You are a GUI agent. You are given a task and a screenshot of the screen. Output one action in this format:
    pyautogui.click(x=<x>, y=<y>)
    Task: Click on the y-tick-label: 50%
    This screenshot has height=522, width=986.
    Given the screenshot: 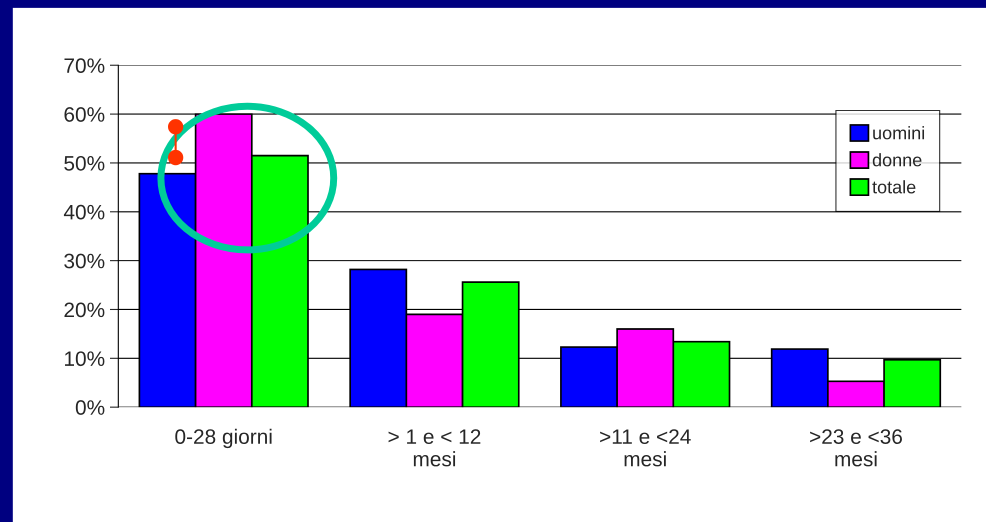 What is the action you would take?
    pyautogui.click(x=84, y=163)
    